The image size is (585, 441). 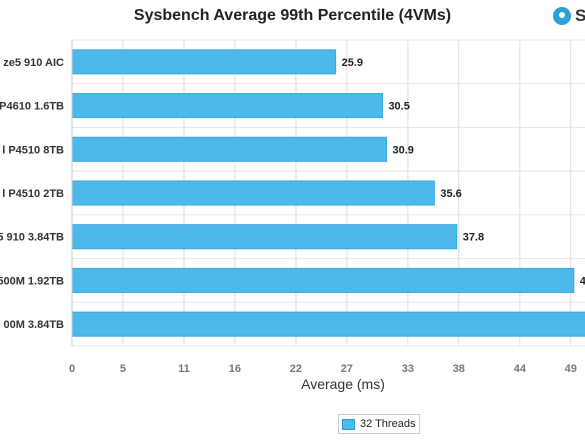 What do you see at coordinates (292, 15) in the screenshot?
I see `chart-title: Sysbench Average 99th Percentile (4VMs)` at bounding box center [292, 15].